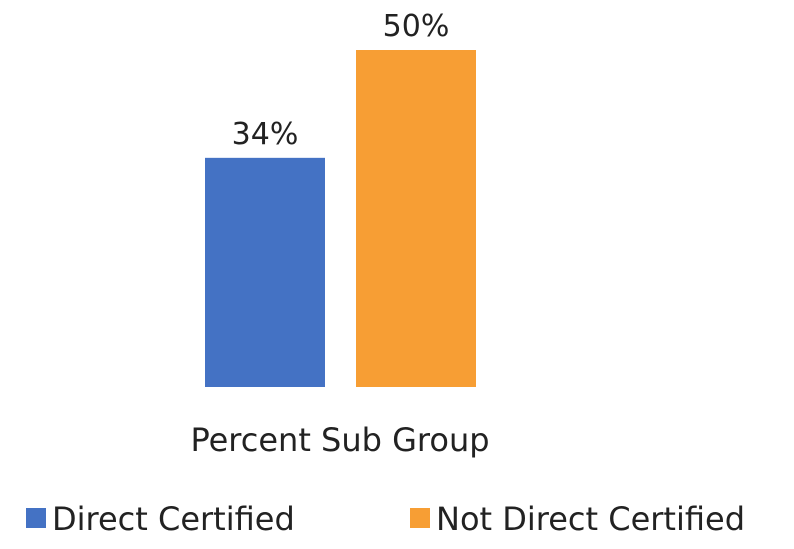  Describe the element at coordinates (385, 519) in the screenshot. I see `legend: Direct Certified Not Direct Certified` at that location.